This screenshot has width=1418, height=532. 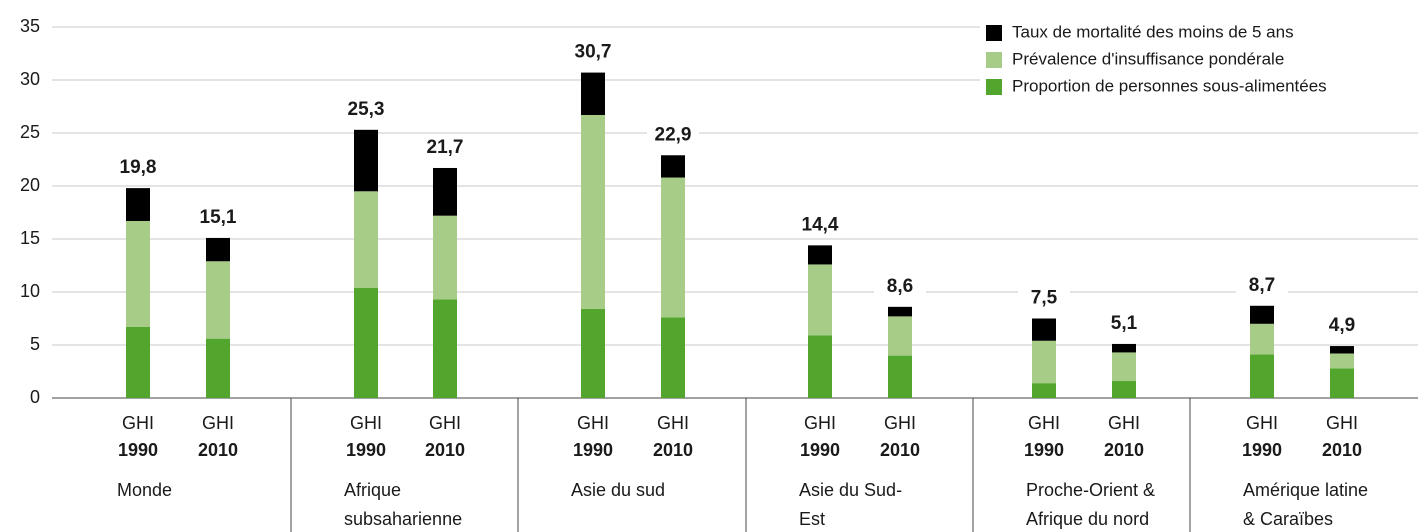 I want to click on total-label: 22,9, so click(x=673, y=134).